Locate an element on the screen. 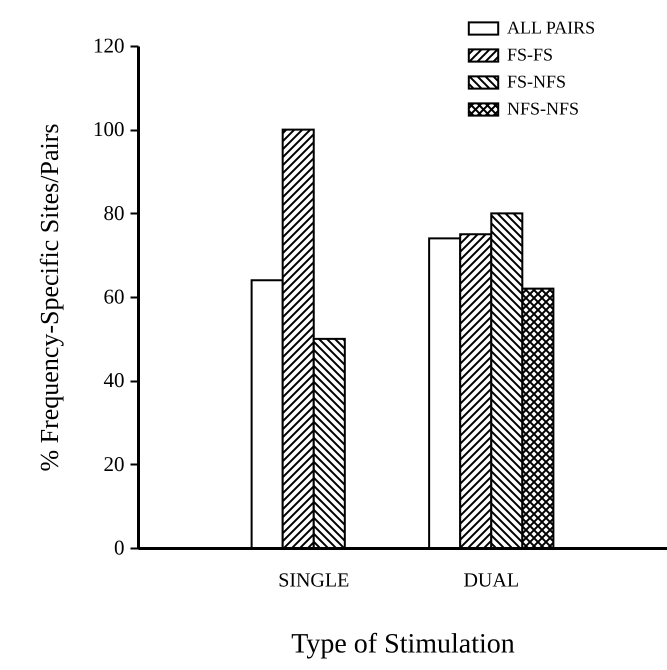  y-tick-label: 120 is located at coordinates (108, 46).